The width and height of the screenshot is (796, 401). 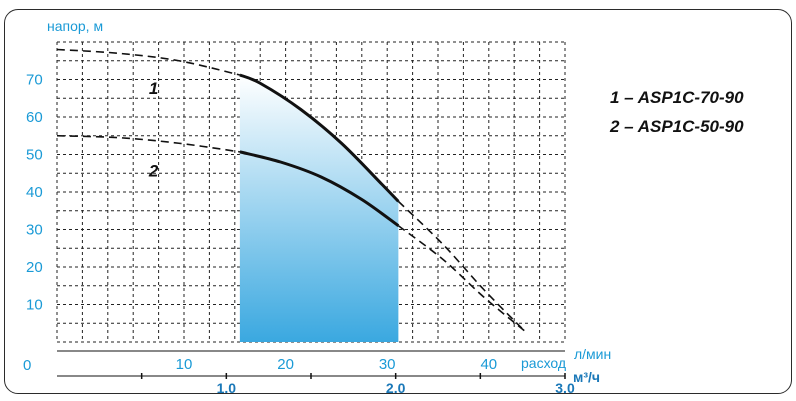 What do you see at coordinates (34, 117) in the screenshot?
I see `y-tick-label: 60` at bounding box center [34, 117].